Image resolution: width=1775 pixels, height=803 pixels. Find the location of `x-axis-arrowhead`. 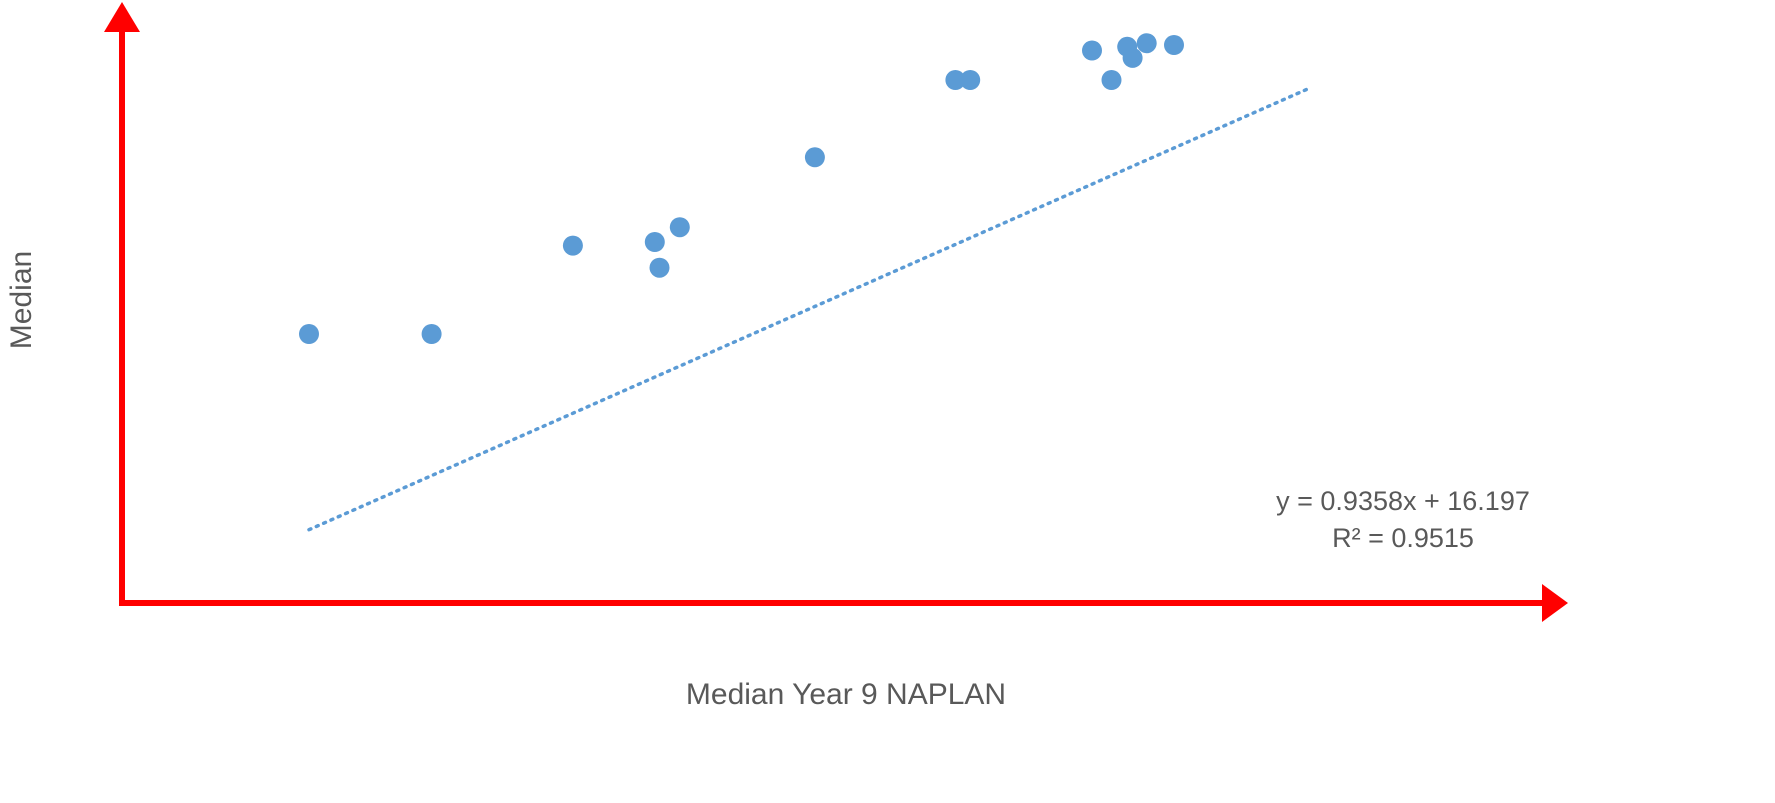

x-axis-arrowhead is located at coordinates (1555, 603).